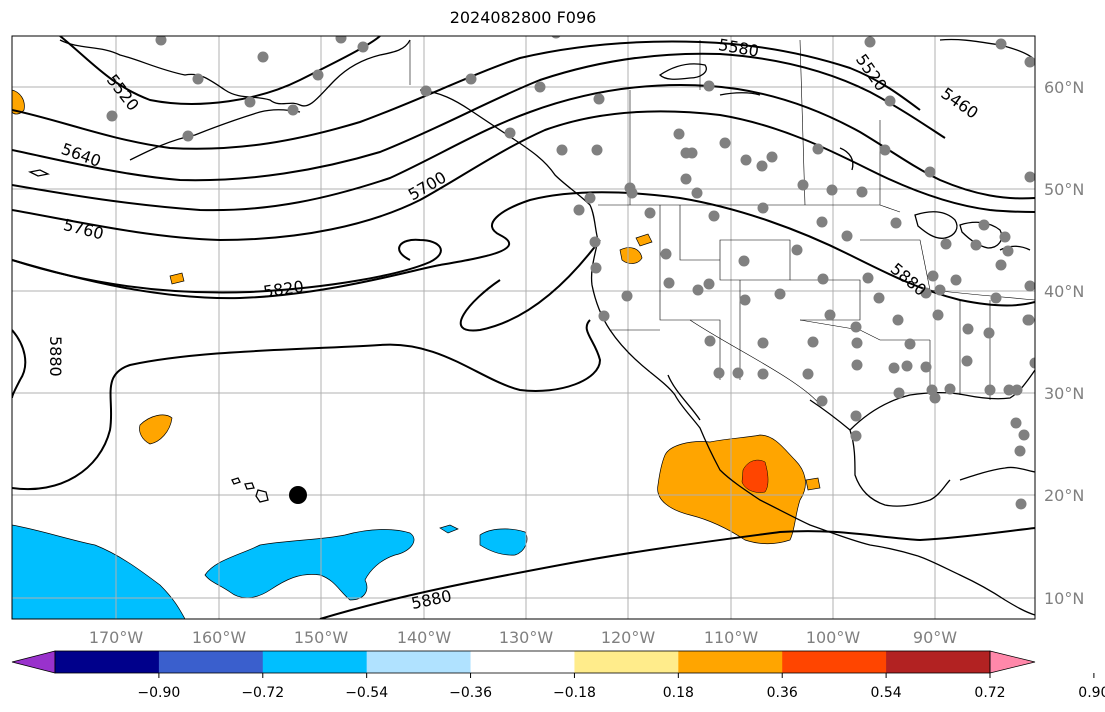  I want to click on lat-tick-label: 30°N, so click(1064, 393).